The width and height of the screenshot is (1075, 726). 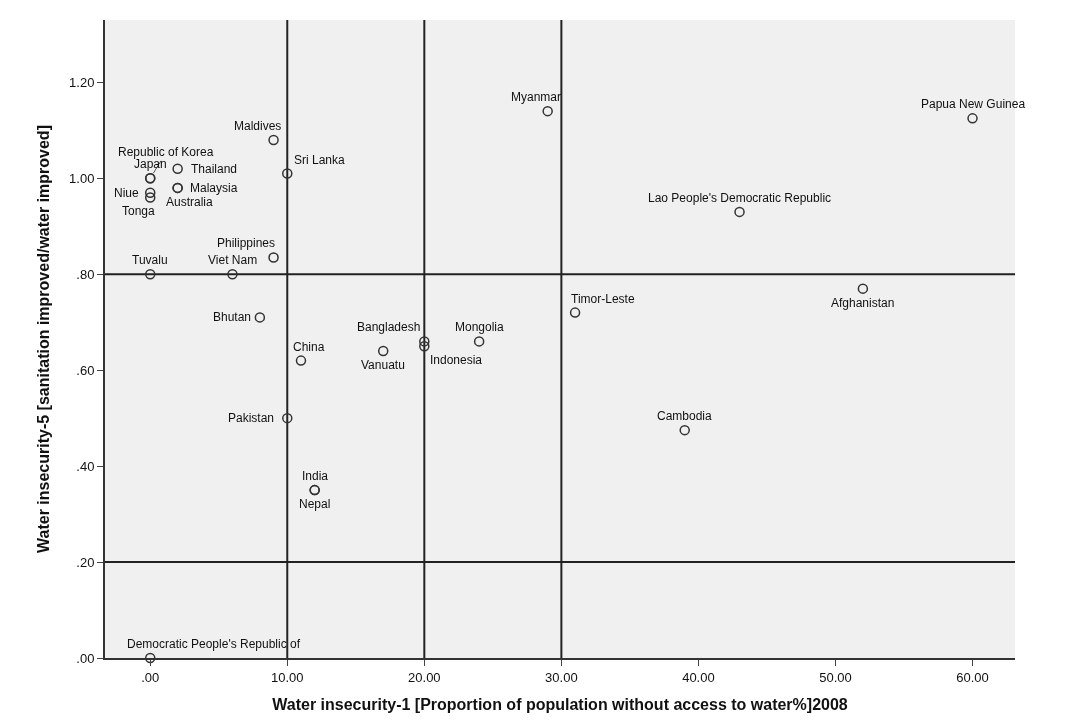 I want to click on text: Republic of Korea, so click(x=166, y=152).